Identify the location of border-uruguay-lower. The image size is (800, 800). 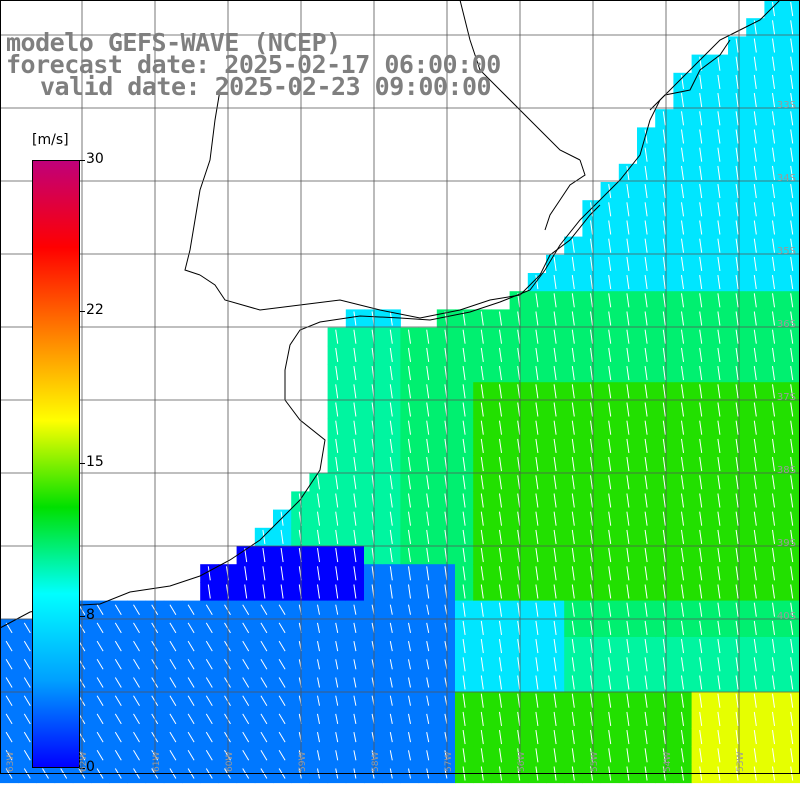
(565, 195).